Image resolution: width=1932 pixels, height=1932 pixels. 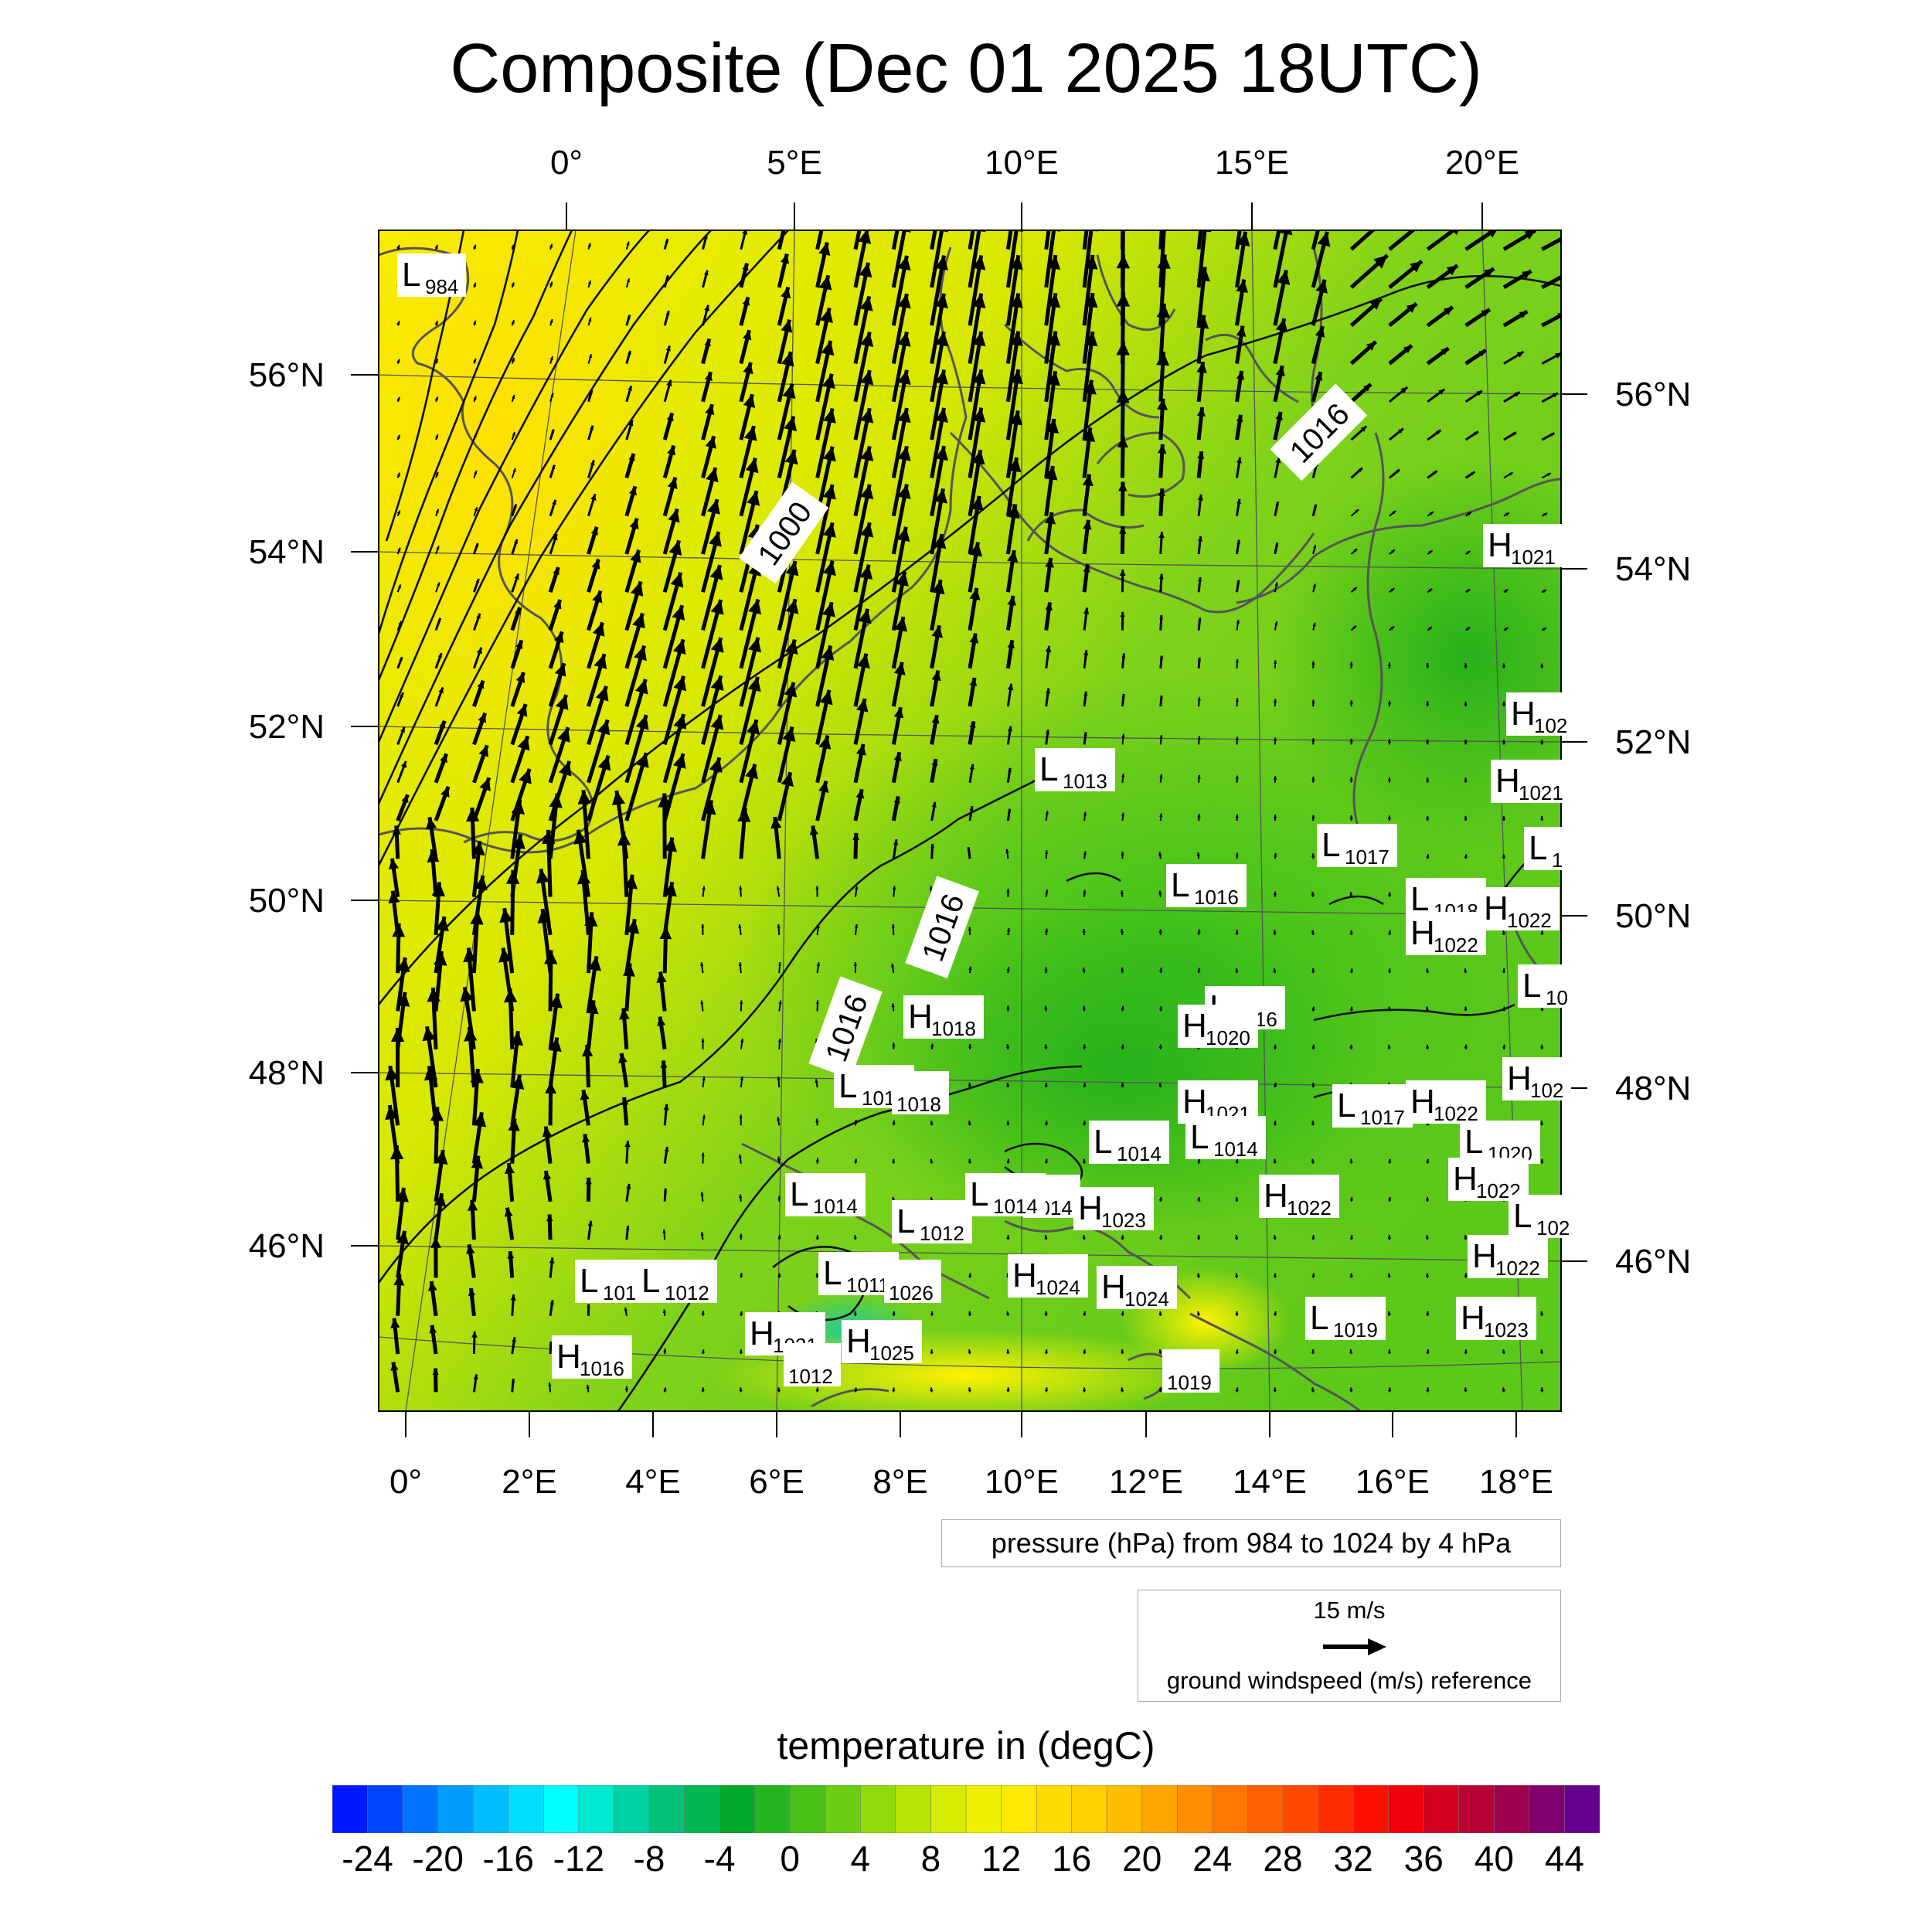 I want to click on cool-region-east, so click(x=1414, y=657).